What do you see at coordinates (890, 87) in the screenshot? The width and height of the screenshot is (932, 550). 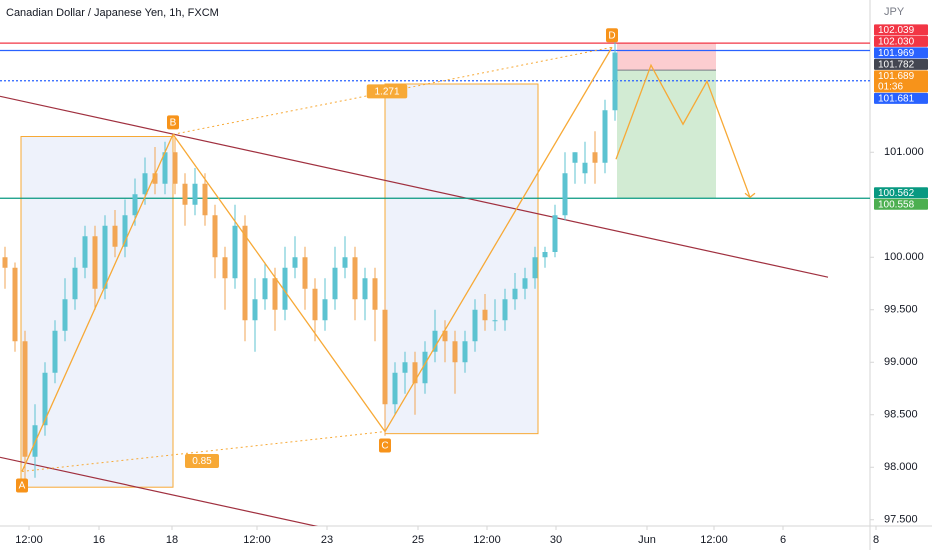 I see `price-tag-countdown: 01:36` at bounding box center [890, 87].